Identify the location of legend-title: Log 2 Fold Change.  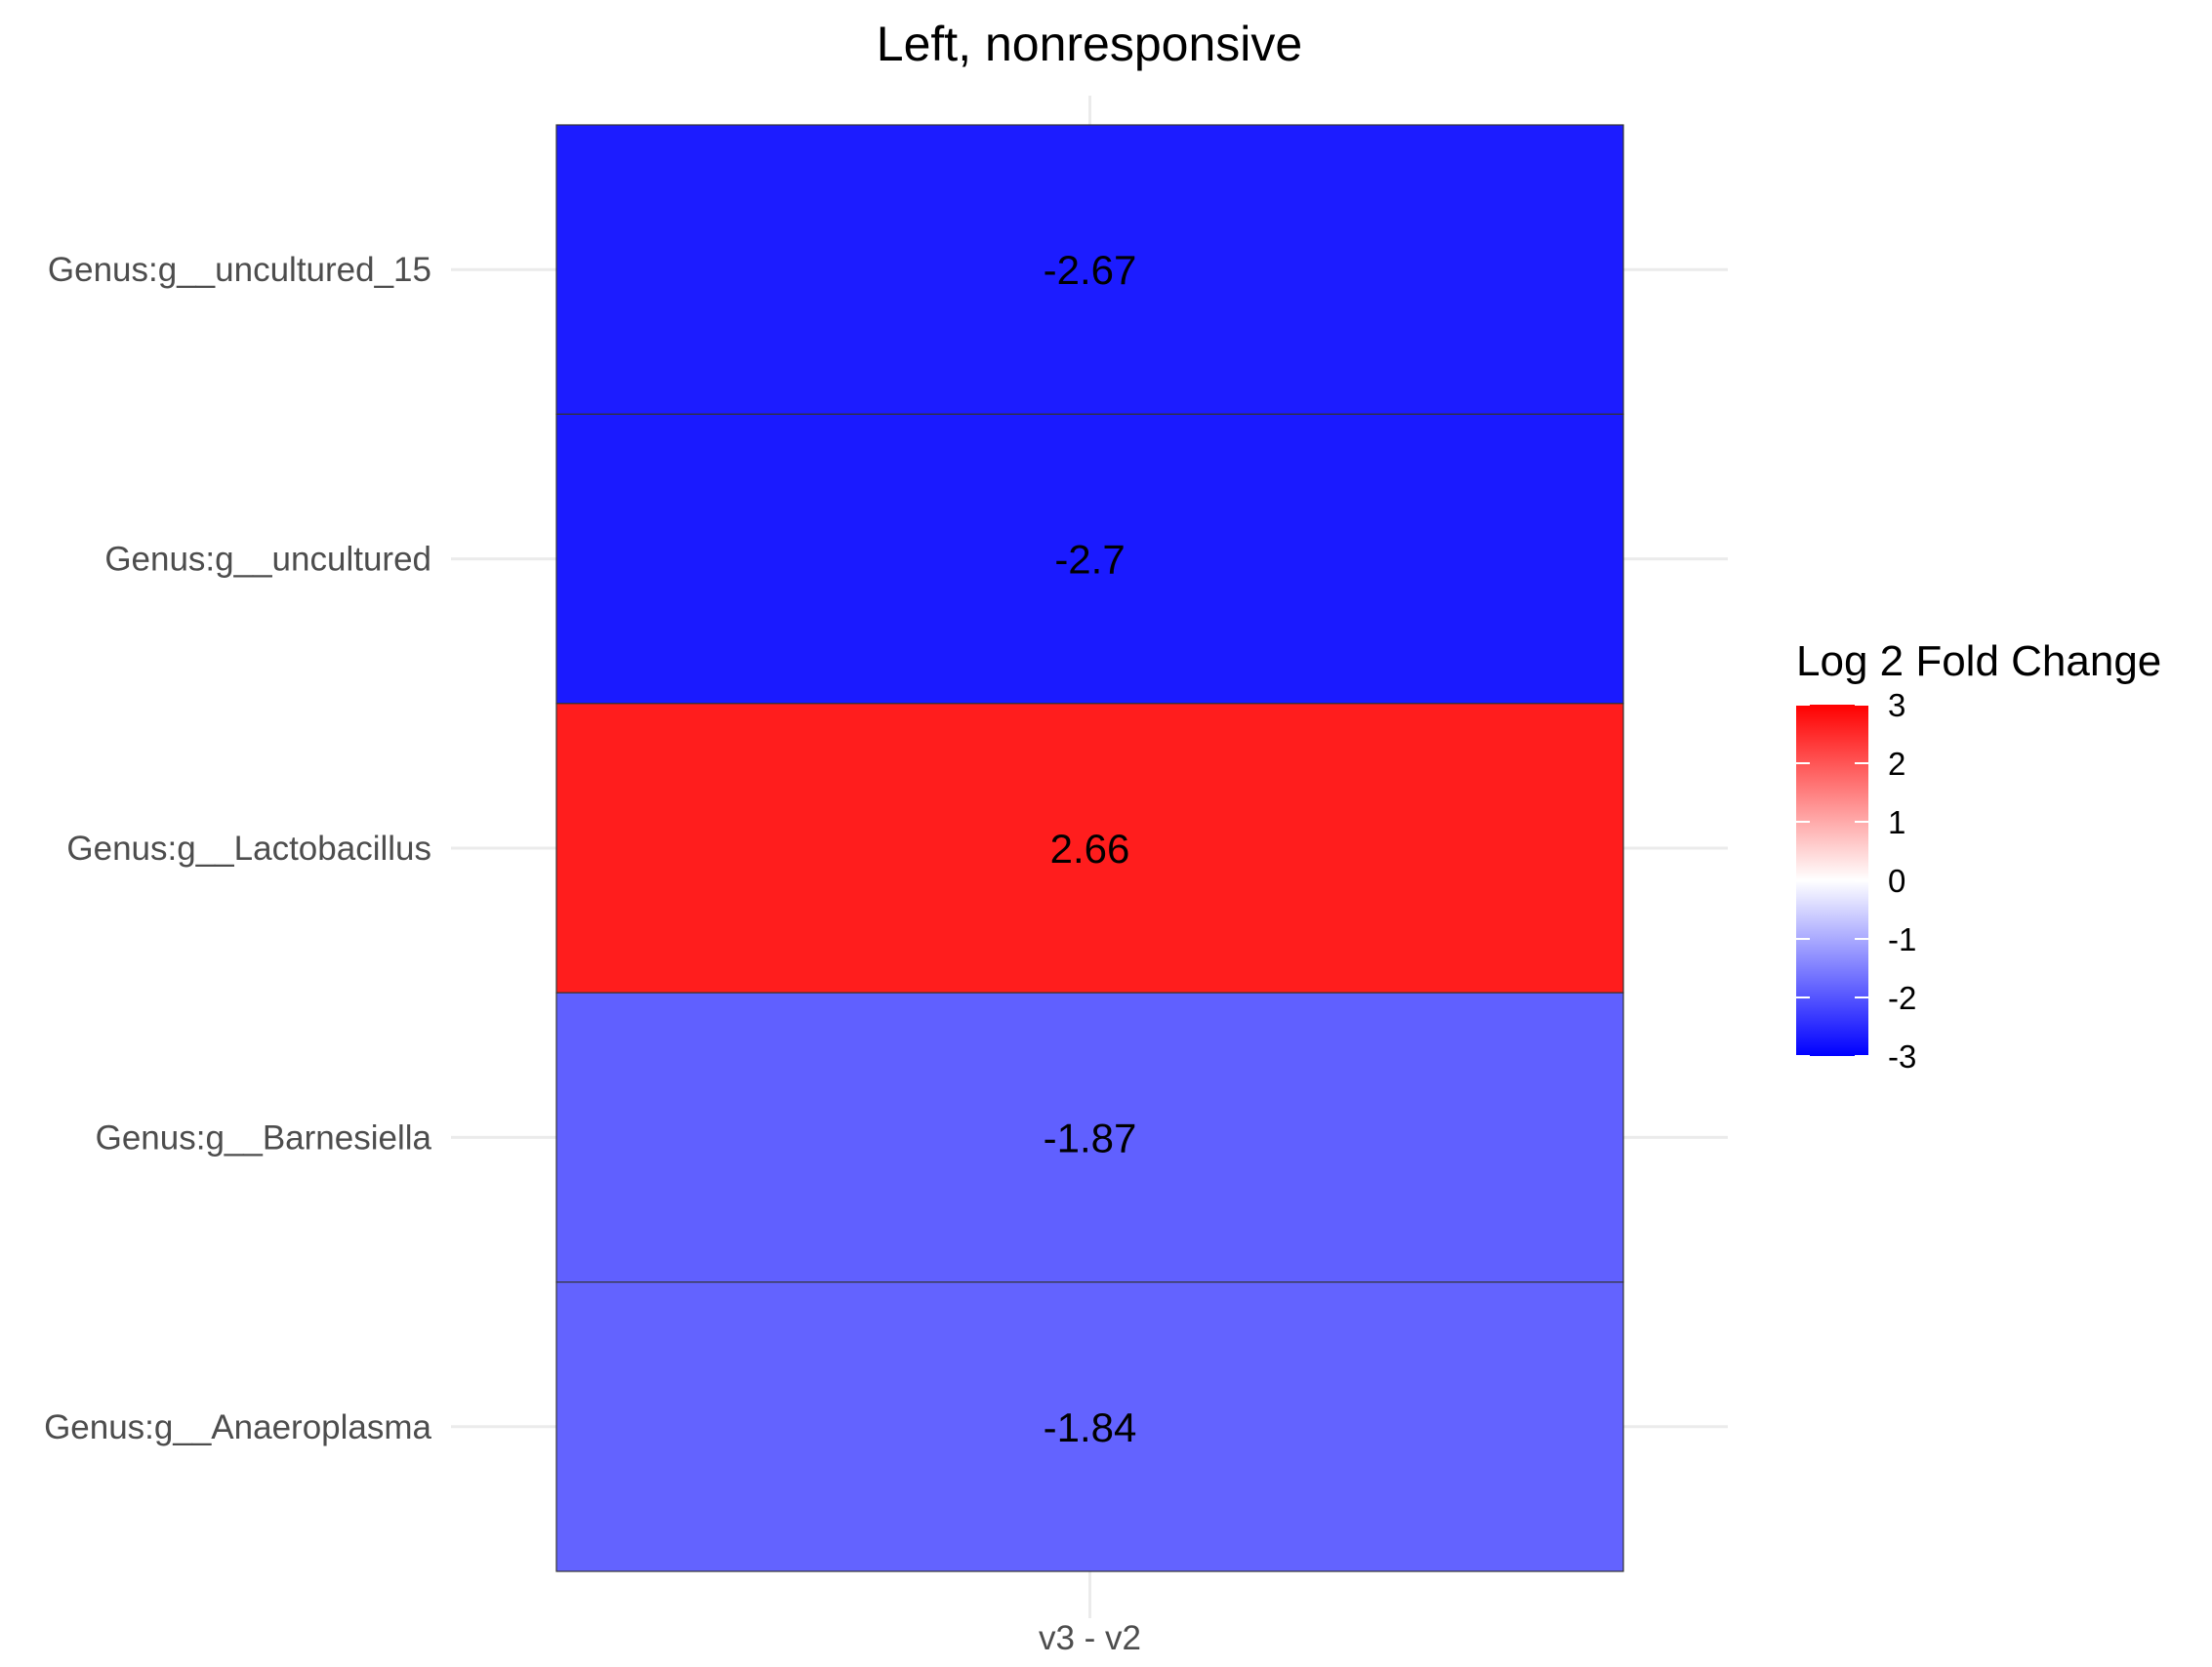
(1978, 661).